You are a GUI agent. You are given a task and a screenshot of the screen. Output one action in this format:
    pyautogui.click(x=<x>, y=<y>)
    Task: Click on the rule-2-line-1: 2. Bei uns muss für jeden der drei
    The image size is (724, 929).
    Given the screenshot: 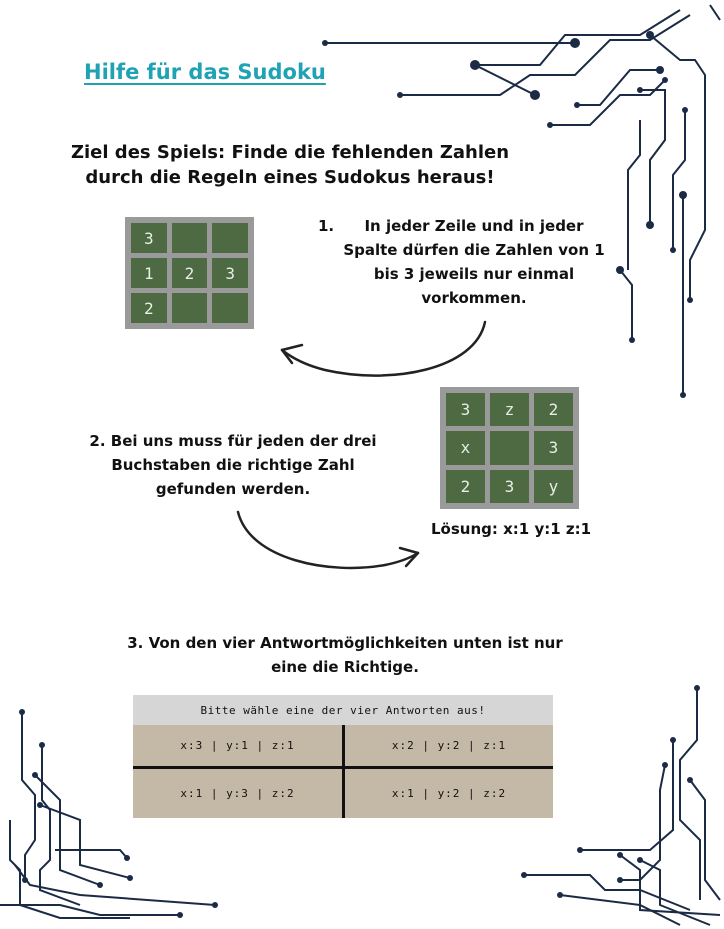 What is the action you would take?
    pyautogui.click(x=233, y=441)
    